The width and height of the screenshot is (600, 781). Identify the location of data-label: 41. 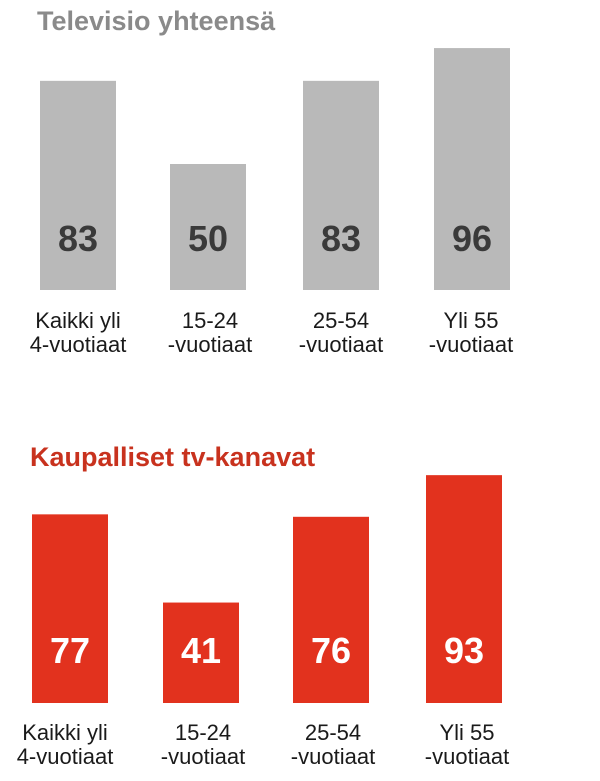
(201, 650).